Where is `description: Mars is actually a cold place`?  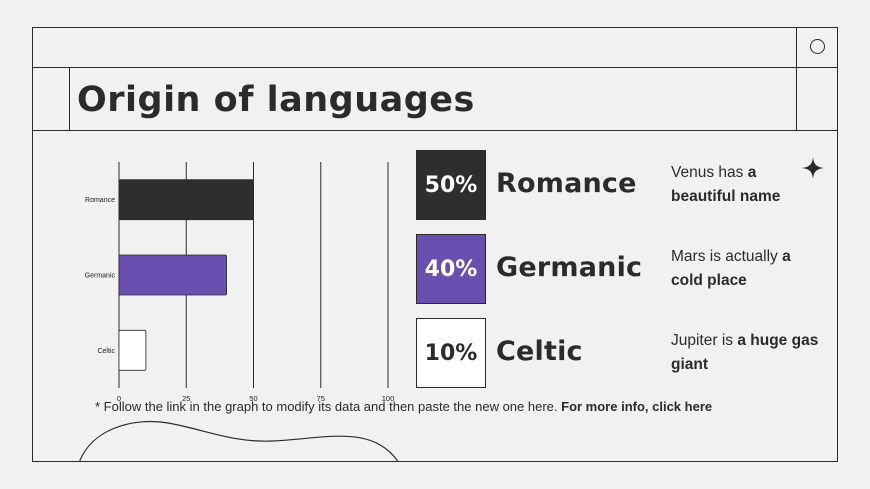
description: Mars is actually a cold place is located at coordinates (746, 269).